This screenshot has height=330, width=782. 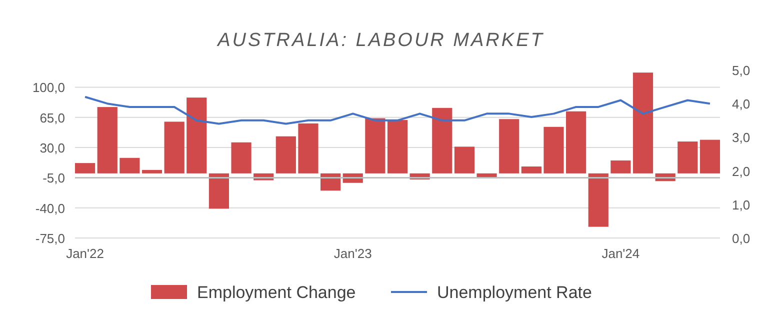 I want to click on chart-title: AUSTRALIA: LABOUR MARKET, so click(x=380, y=40).